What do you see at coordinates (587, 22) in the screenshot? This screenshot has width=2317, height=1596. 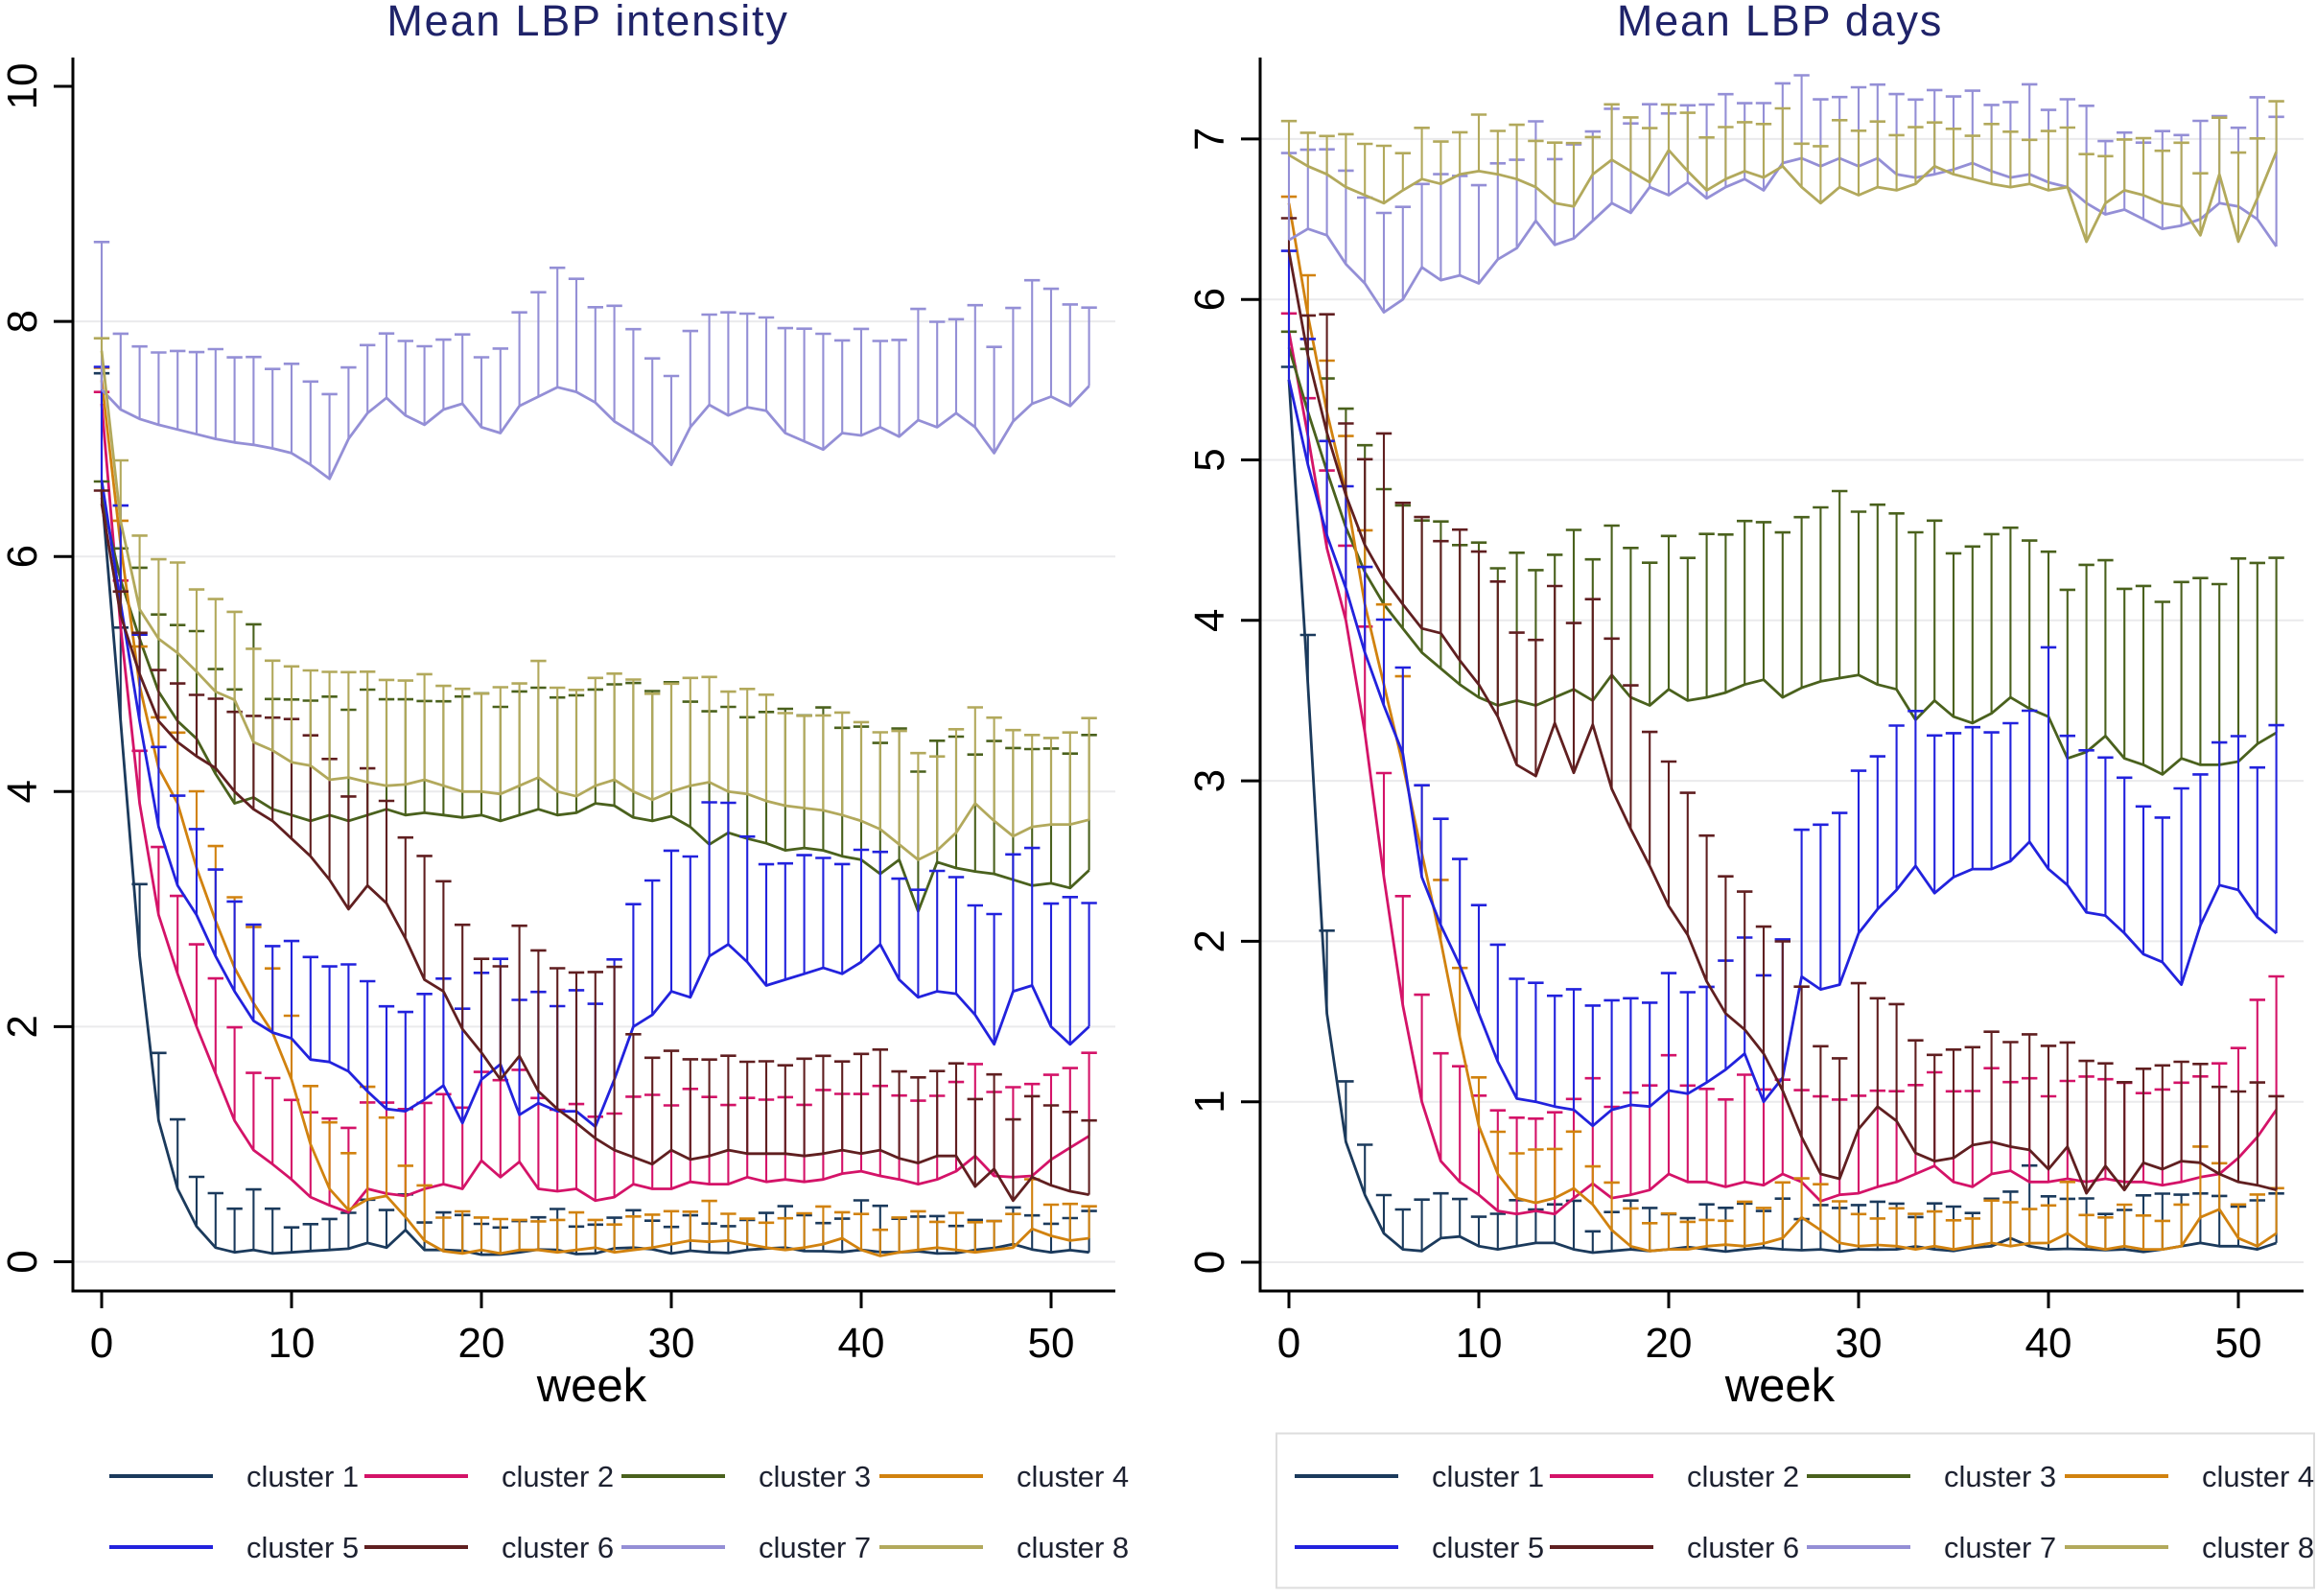 I see `svg-text: Mean LBP intensity` at bounding box center [587, 22].